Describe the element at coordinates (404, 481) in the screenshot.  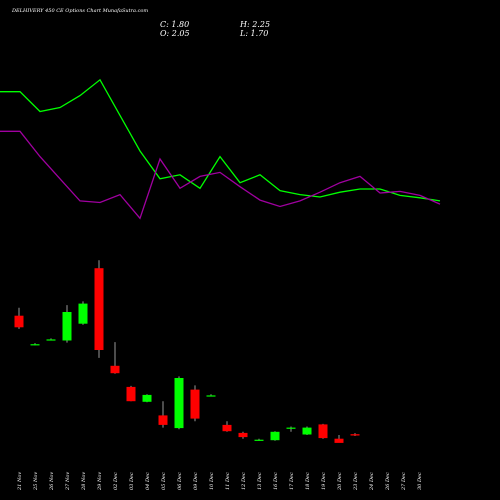
I see `x-tick-label: 27 Dec` at that location.